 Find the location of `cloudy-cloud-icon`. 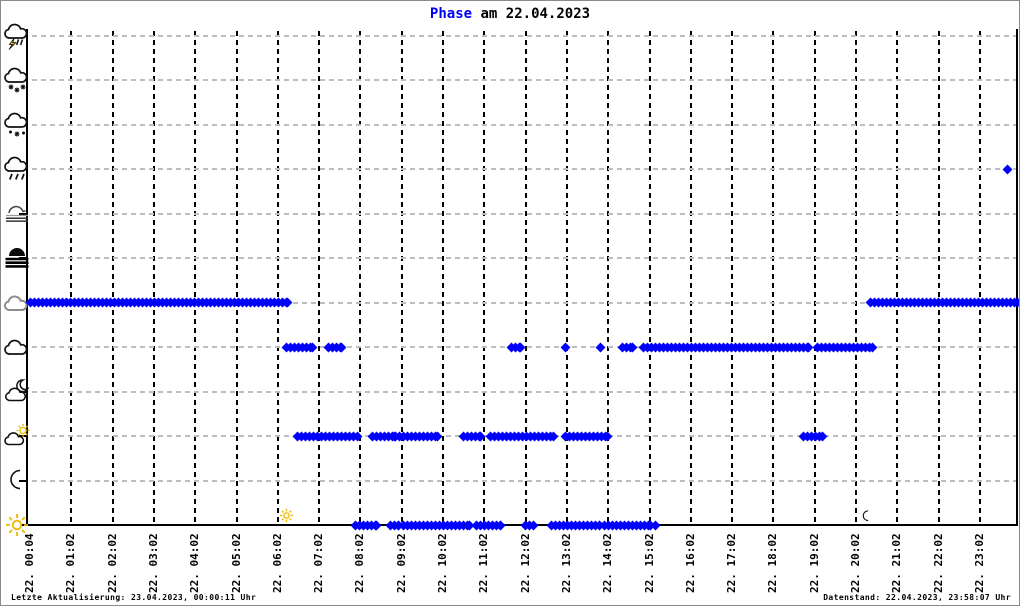

cloudy-cloud-icon is located at coordinates (16, 347).